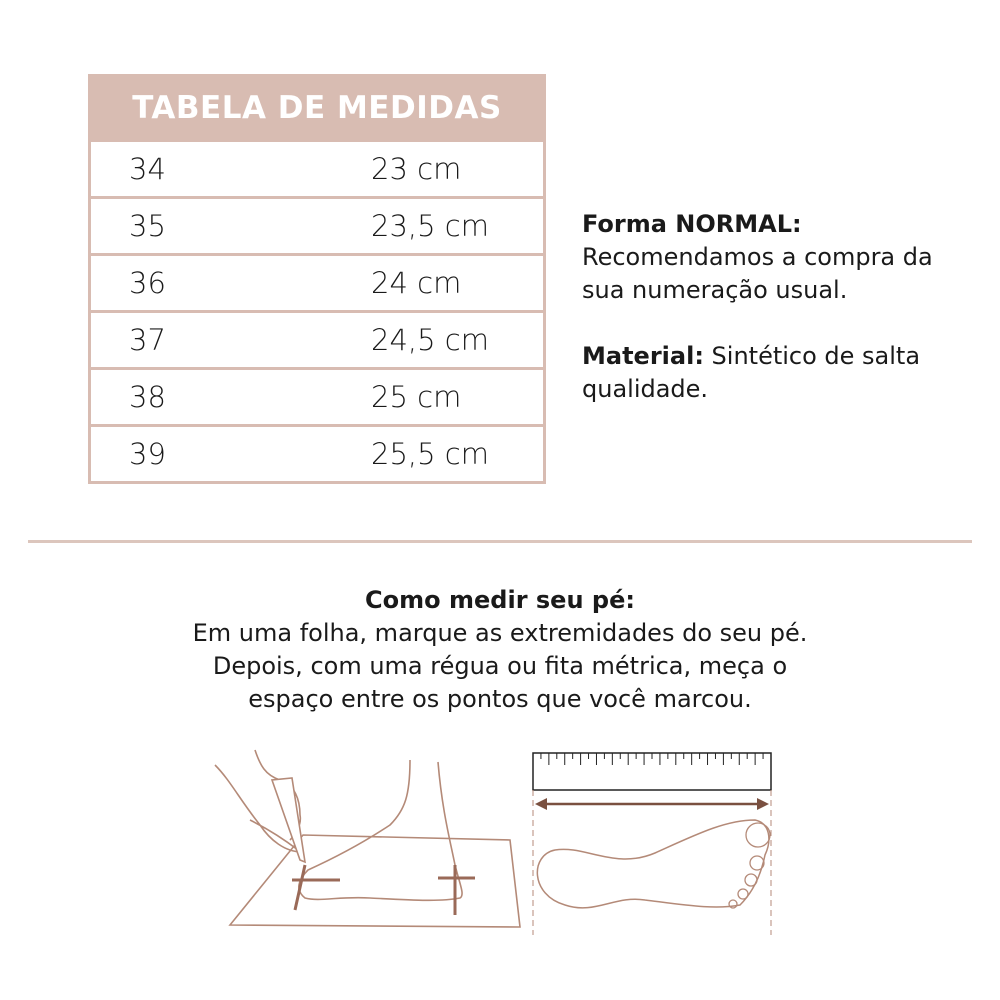 The width and height of the screenshot is (1000, 1000). What do you see at coordinates (317, 226) in the screenshot?
I see `table-row: 35 23,5 cm` at bounding box center [317, 226].